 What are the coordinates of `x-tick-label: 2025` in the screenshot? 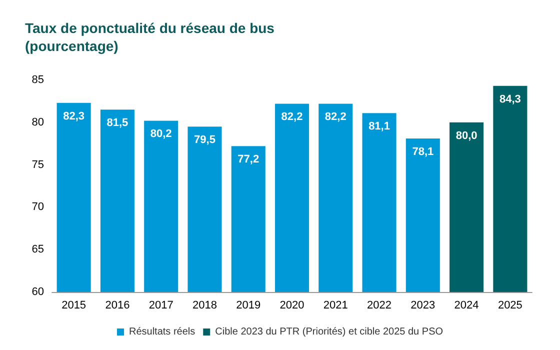 It's located at (510, 306).